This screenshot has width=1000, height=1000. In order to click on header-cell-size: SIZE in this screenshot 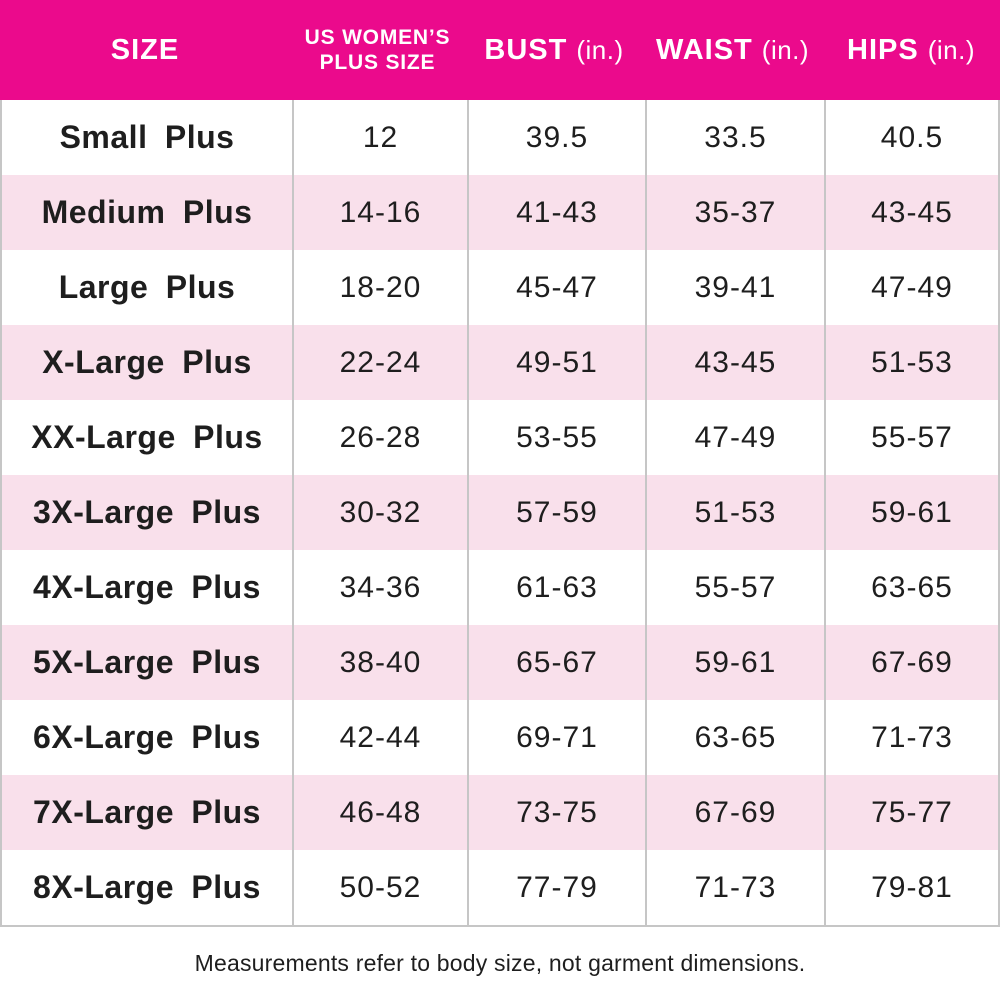, I will do `click(145, 50)`.